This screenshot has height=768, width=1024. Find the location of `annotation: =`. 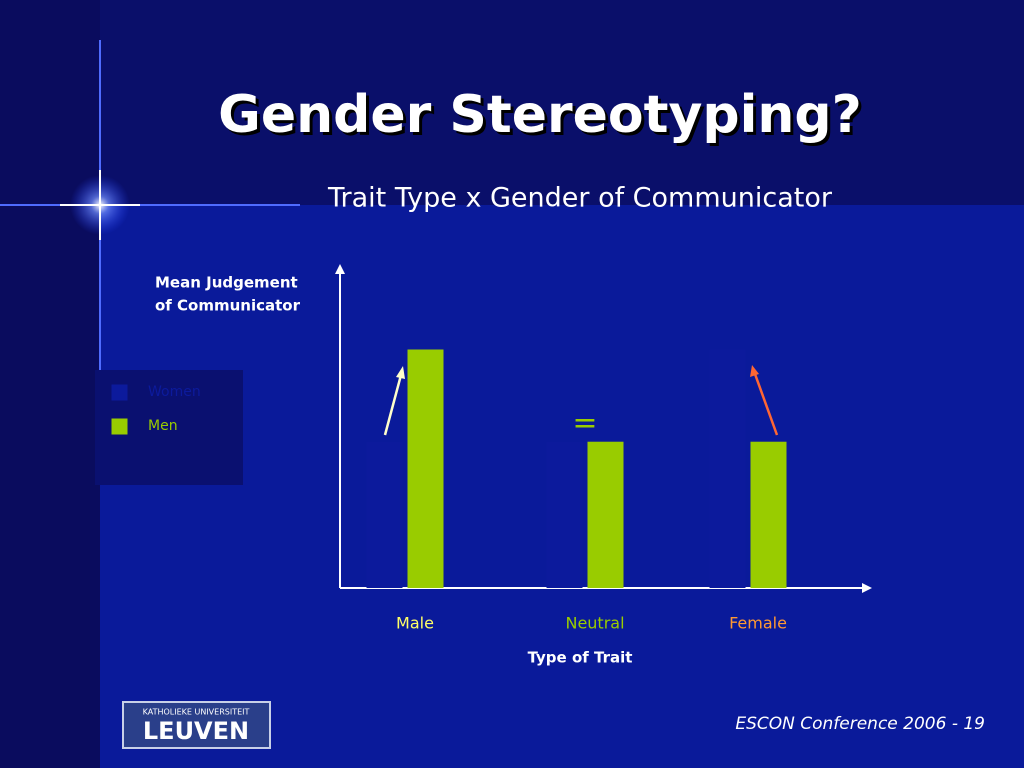

annotation: = is located at coordinates (584, 423).